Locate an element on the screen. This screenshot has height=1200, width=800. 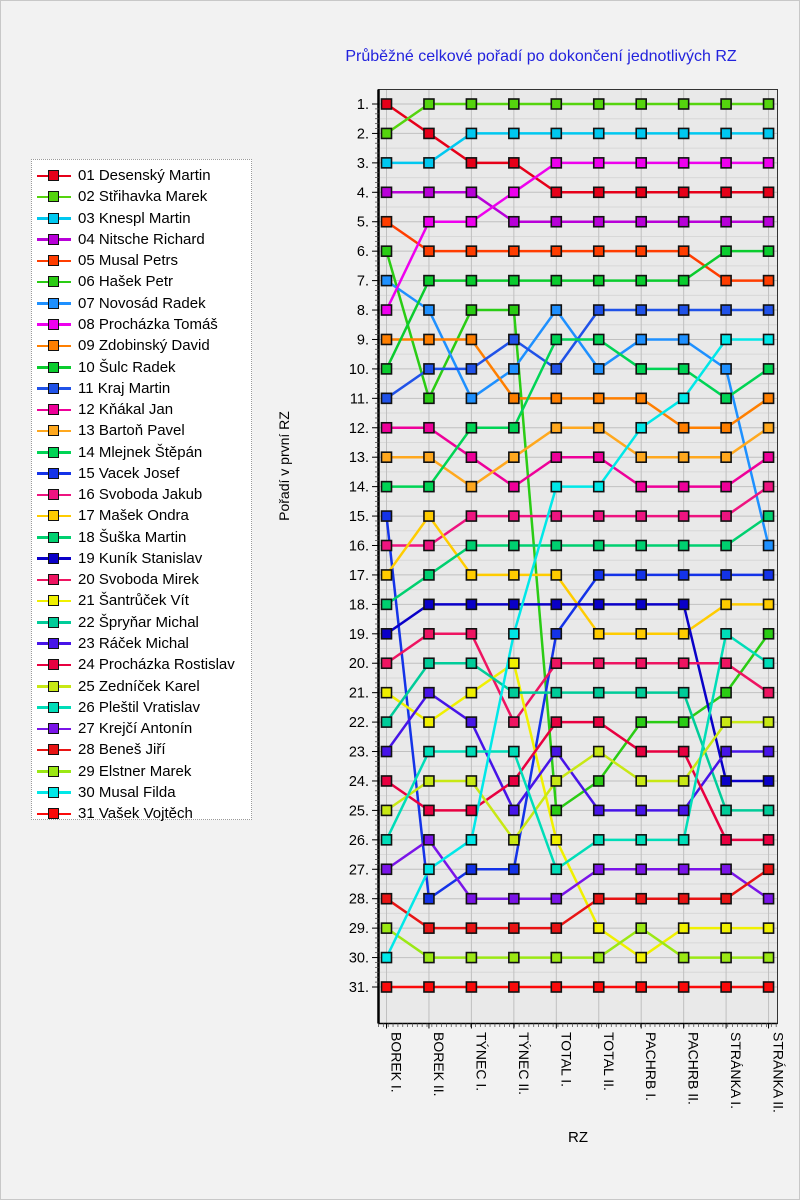
y-tick-label: 3. is located at coordinates (363, 164).